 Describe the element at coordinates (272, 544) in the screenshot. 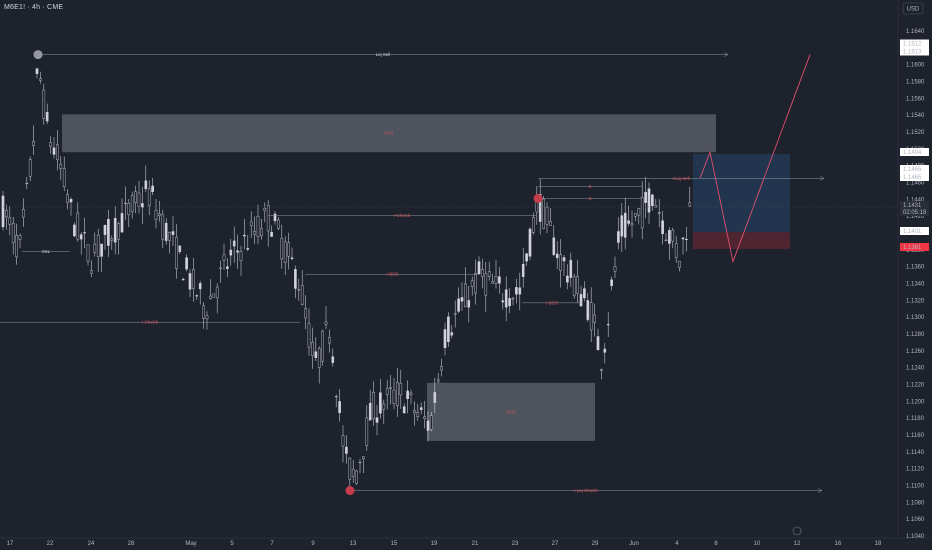

I see `time-tick: 7` at that location.